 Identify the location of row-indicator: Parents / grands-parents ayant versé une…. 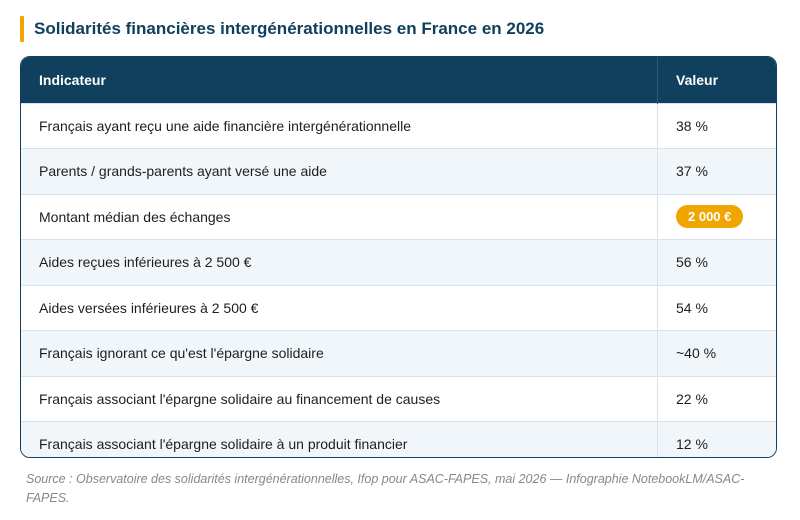
(339, 171).